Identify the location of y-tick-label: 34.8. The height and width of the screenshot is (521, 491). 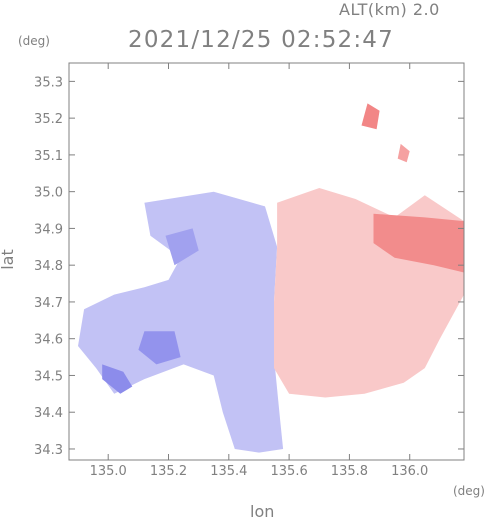
(48, 266).